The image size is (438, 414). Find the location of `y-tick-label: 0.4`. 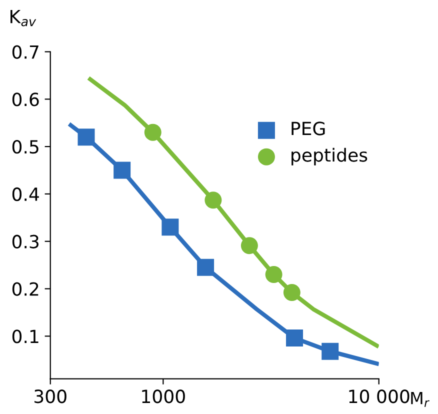

y-tick-label: 0.4 is located at coordinates (25, 194).